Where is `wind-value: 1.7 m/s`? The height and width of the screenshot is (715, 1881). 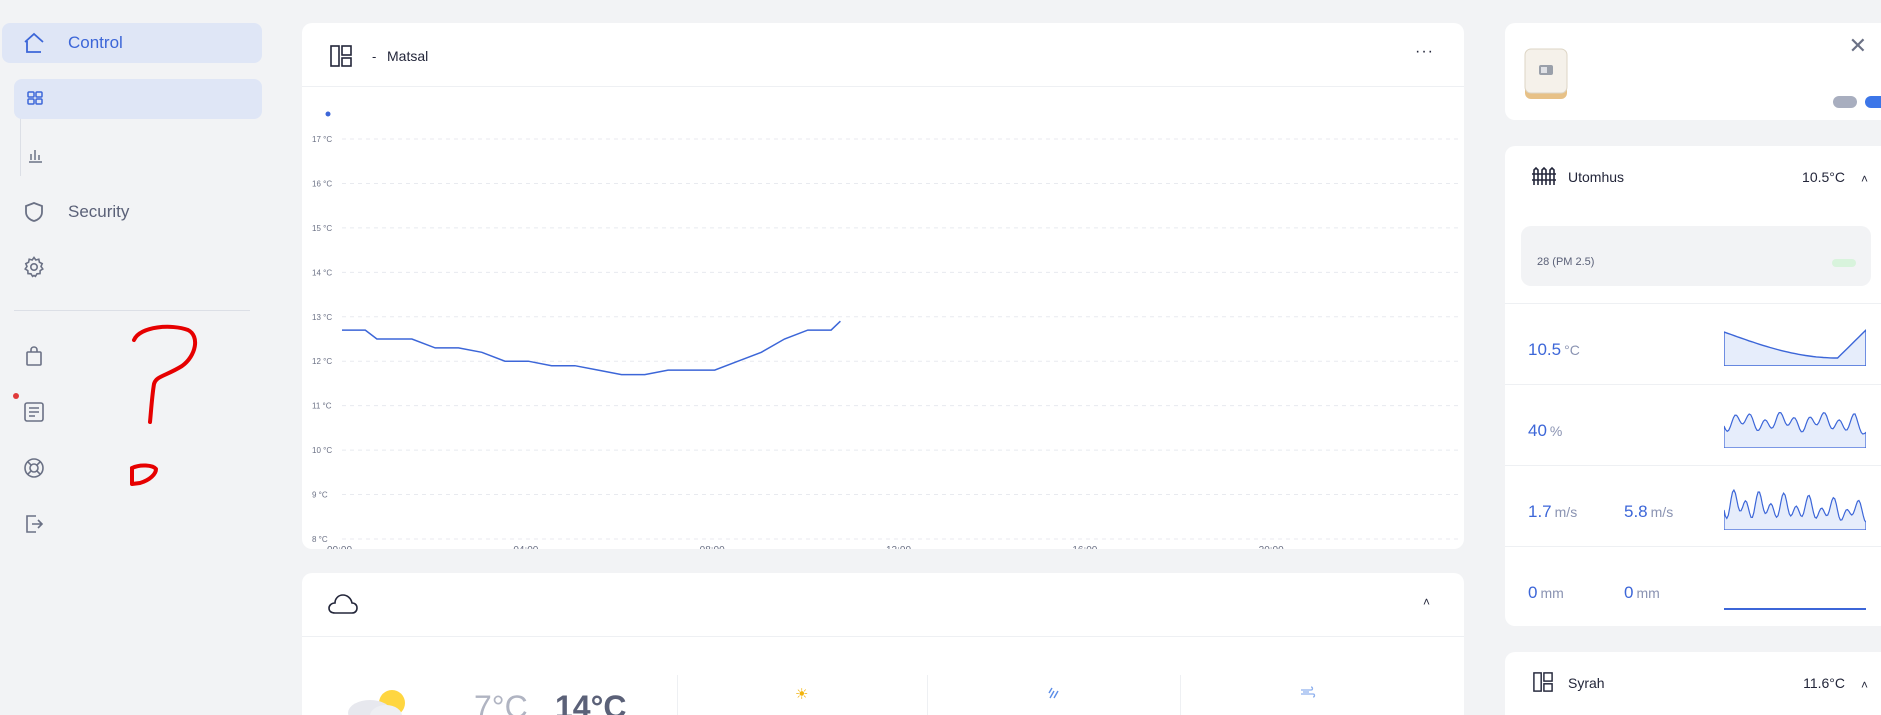
wind-value: 1.7 m/s is located at coordinates (1552, 512).